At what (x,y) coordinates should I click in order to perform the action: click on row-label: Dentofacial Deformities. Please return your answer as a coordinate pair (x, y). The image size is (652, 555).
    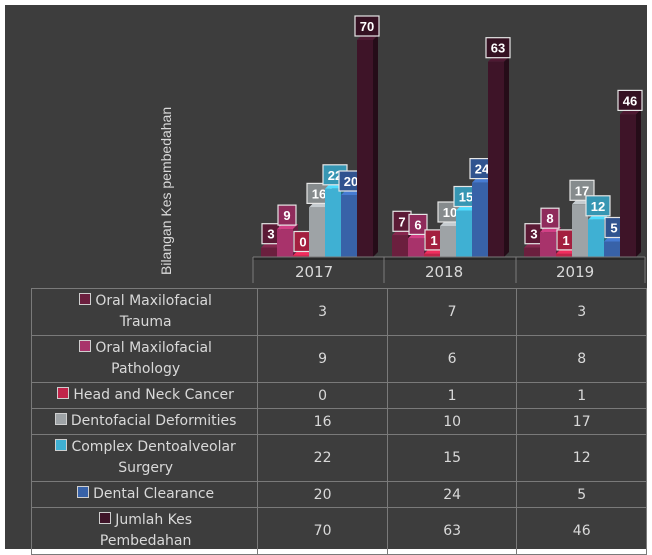
    Looking at the image, I should click on (144, 421).